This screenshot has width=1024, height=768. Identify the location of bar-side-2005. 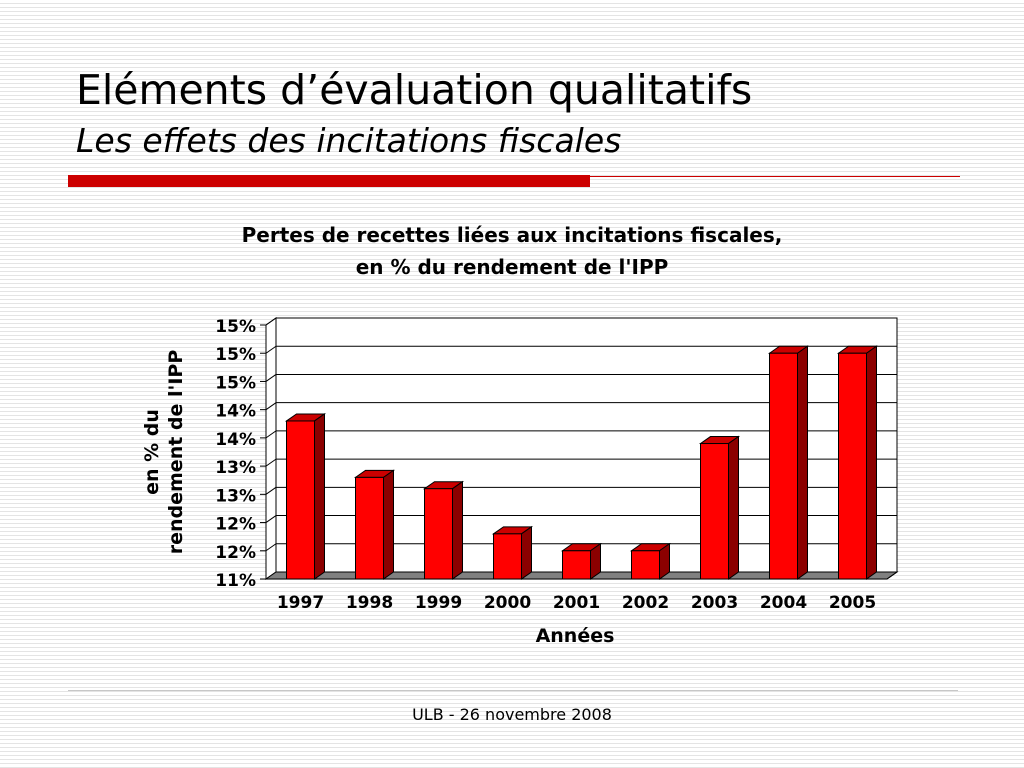
(871, 462).